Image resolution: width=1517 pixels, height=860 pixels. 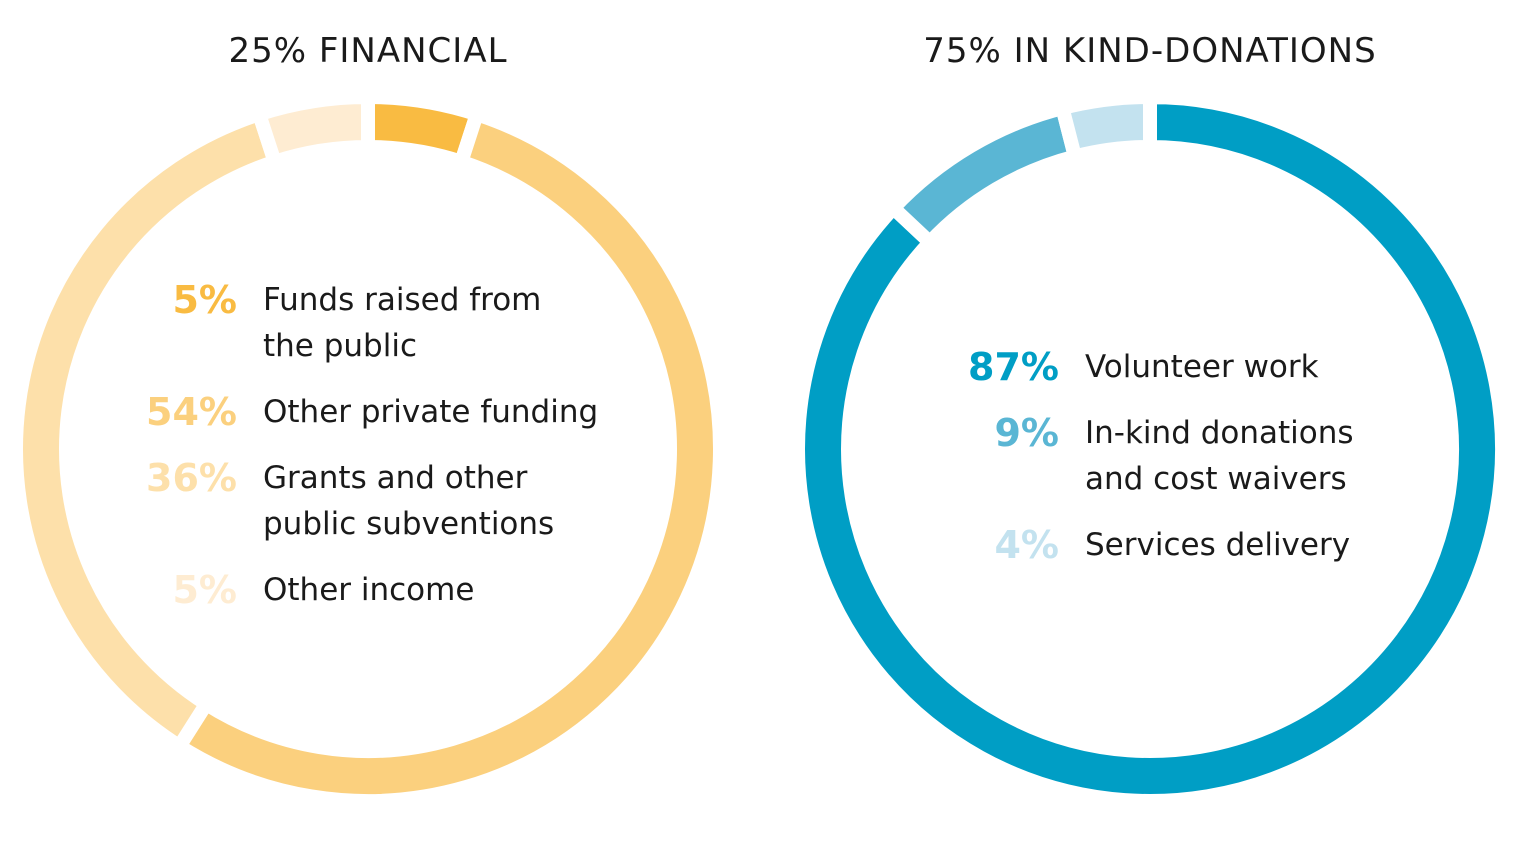 I want to click on chart-title: 25% FINANCIAL, so click(x=367, y=51).